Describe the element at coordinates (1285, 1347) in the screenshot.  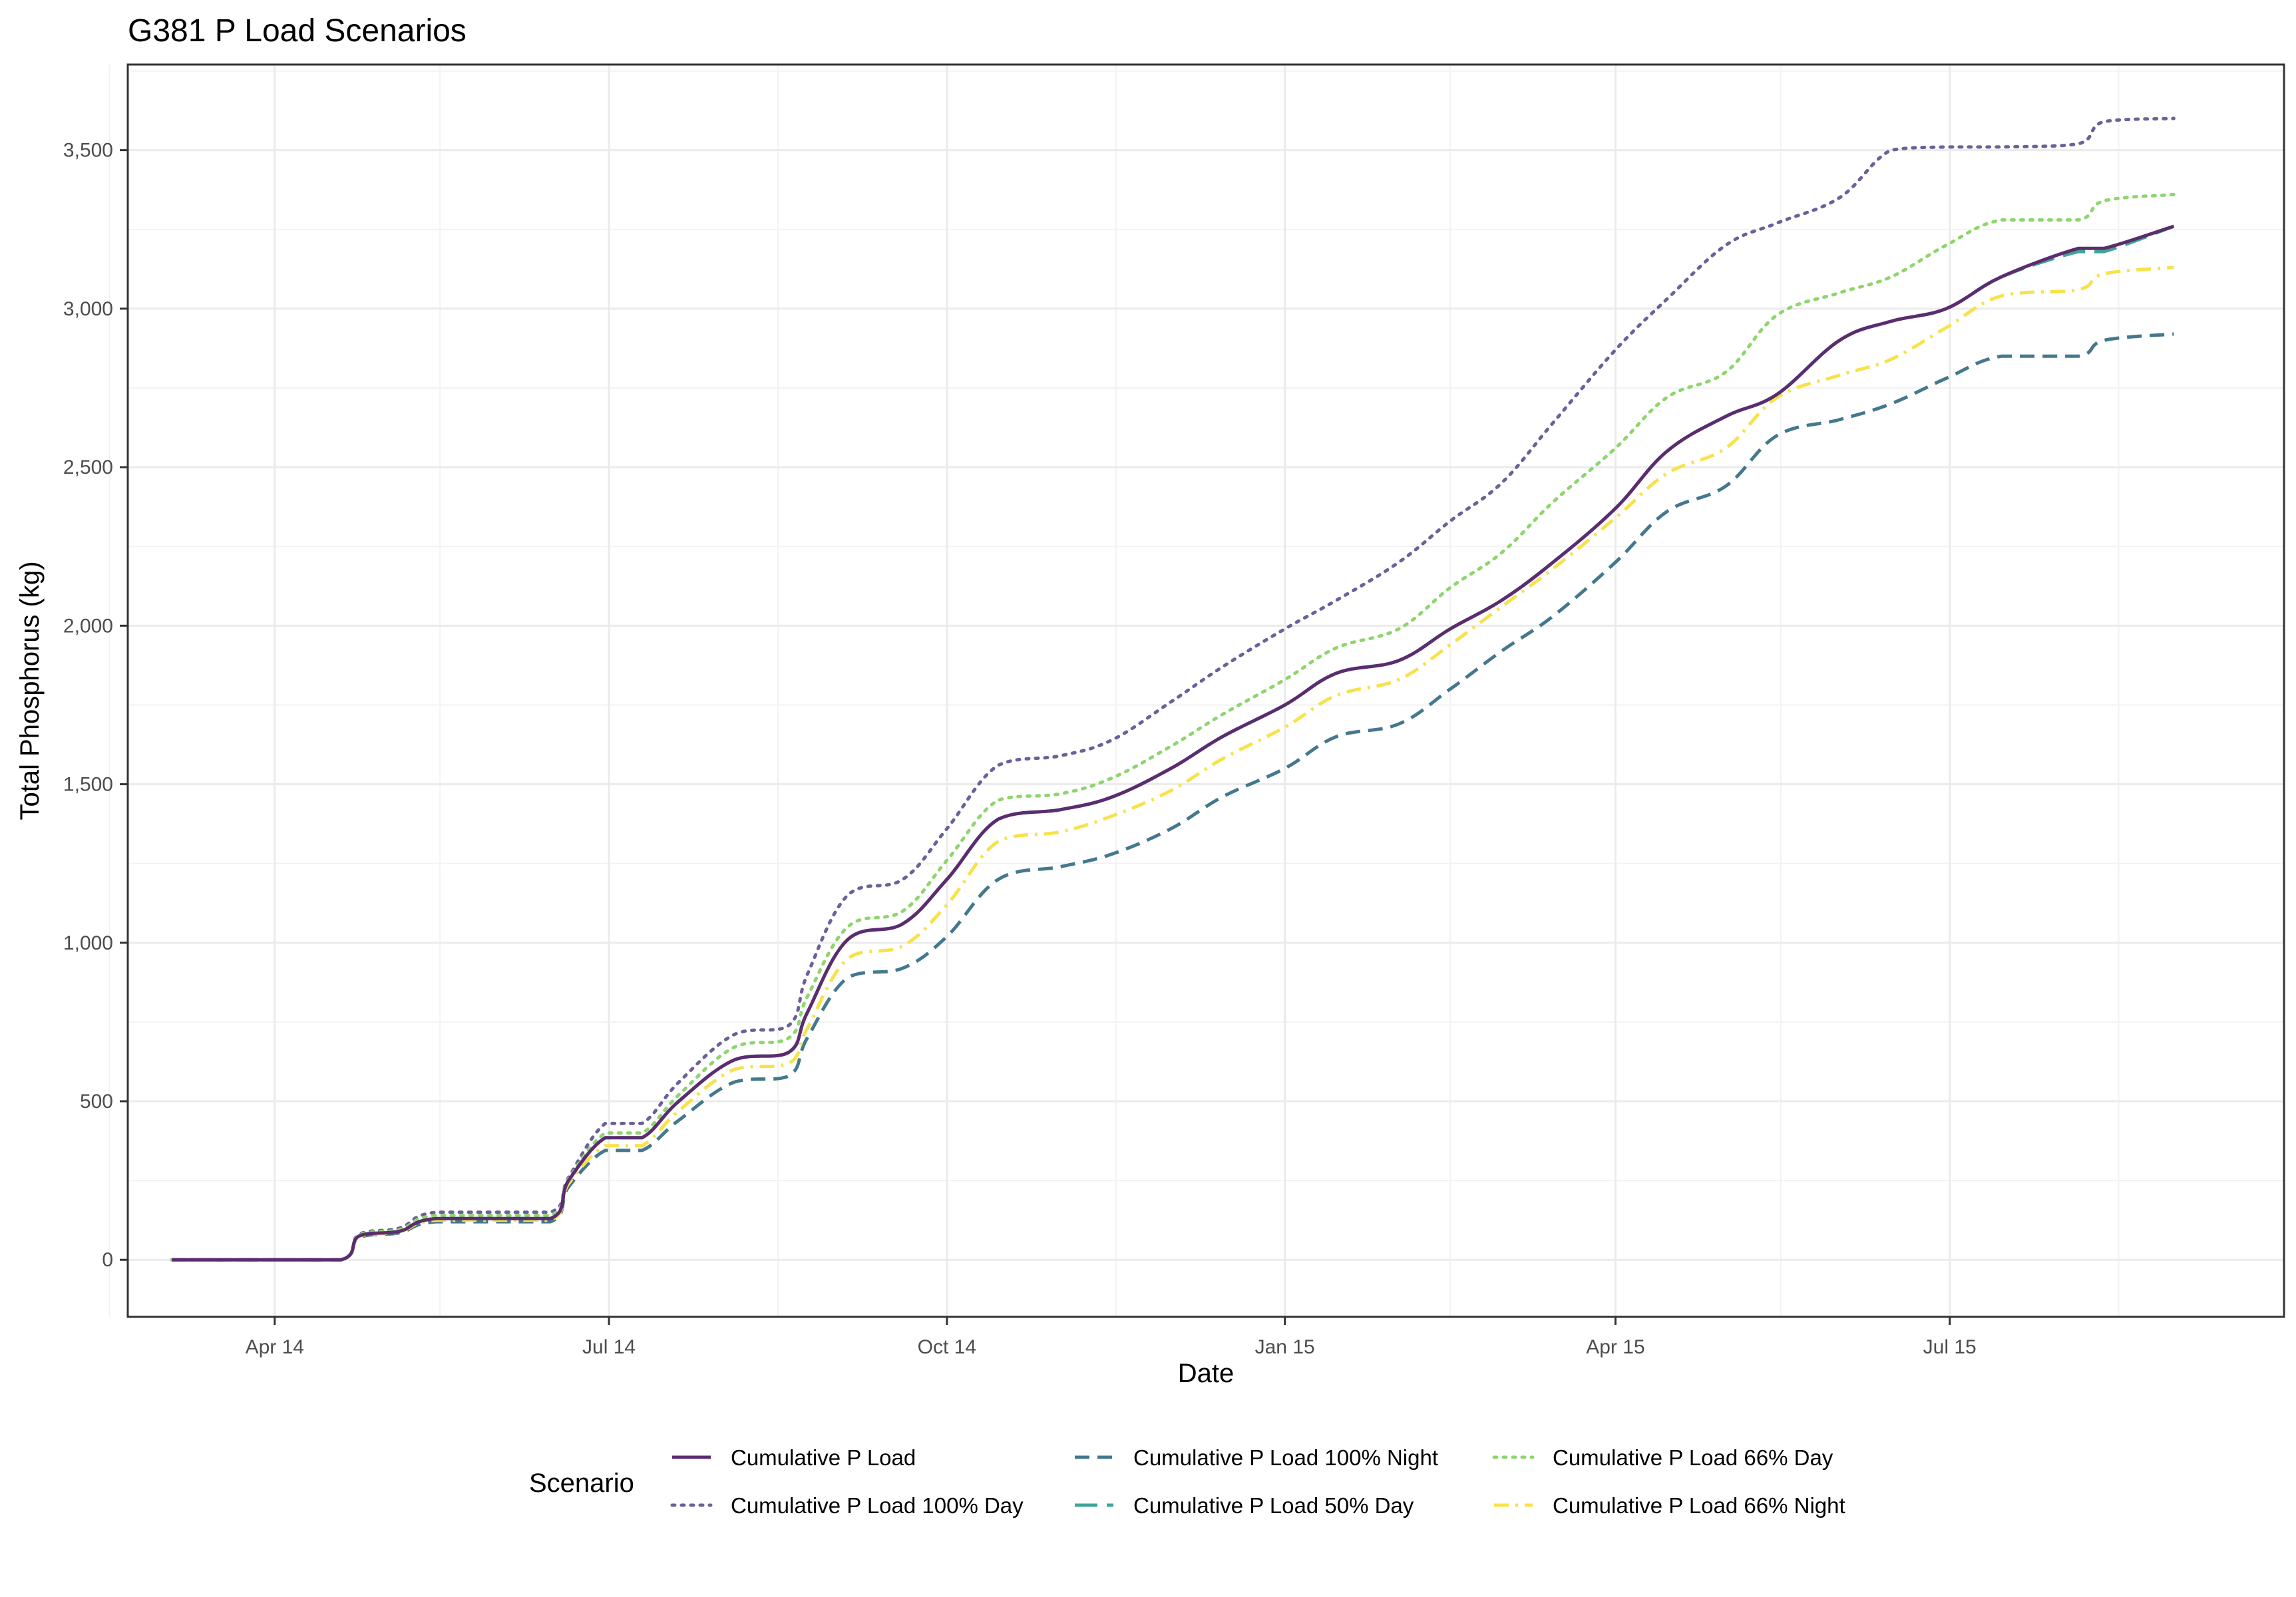
I see `x-tick-label-3: Jan 15` at that location.